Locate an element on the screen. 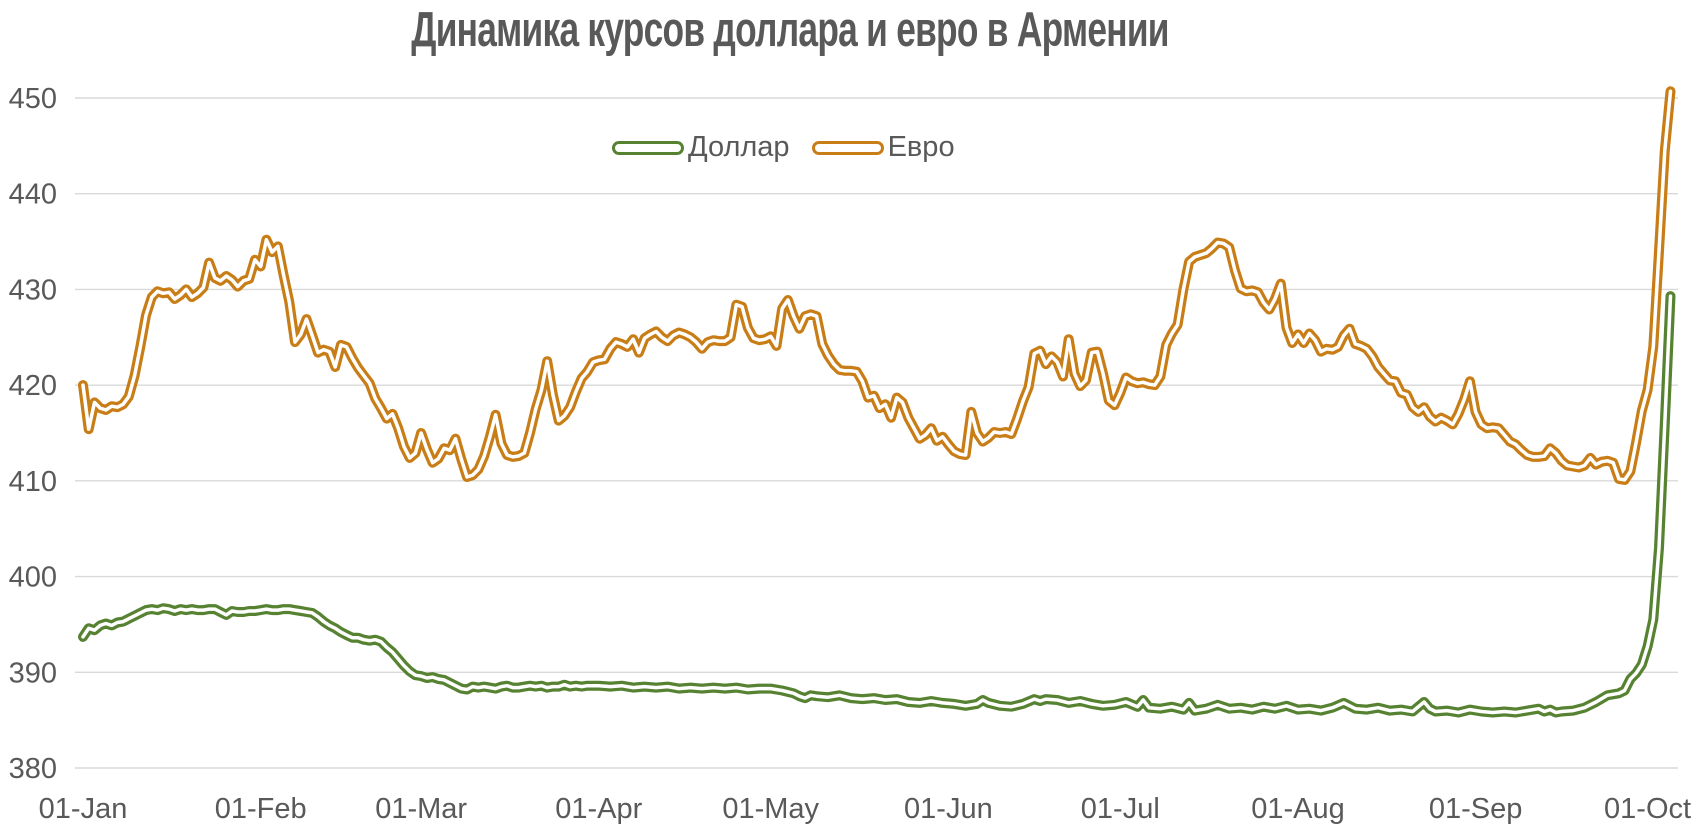 The image size is (1698, 825). legend-item-dollar: Доллар is located at coordinates (701, 147).